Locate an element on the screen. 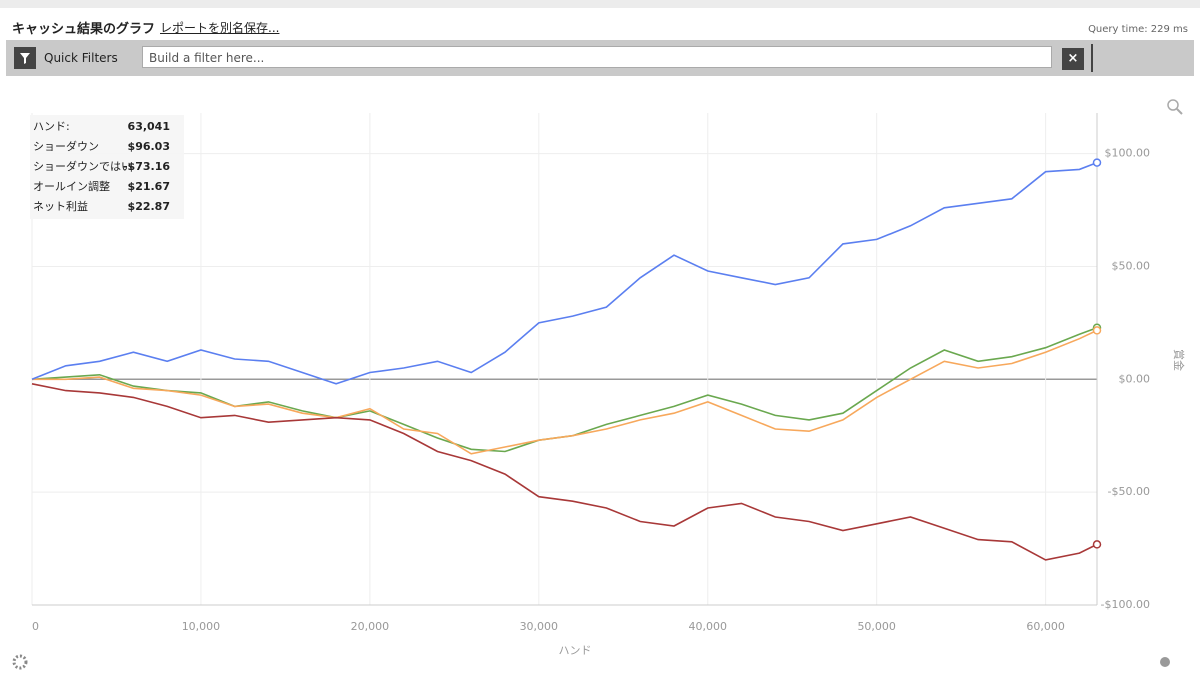 This screenshot has width=1200, height=679. stats-value: -$73.16 is located at coordinates (146, 166).